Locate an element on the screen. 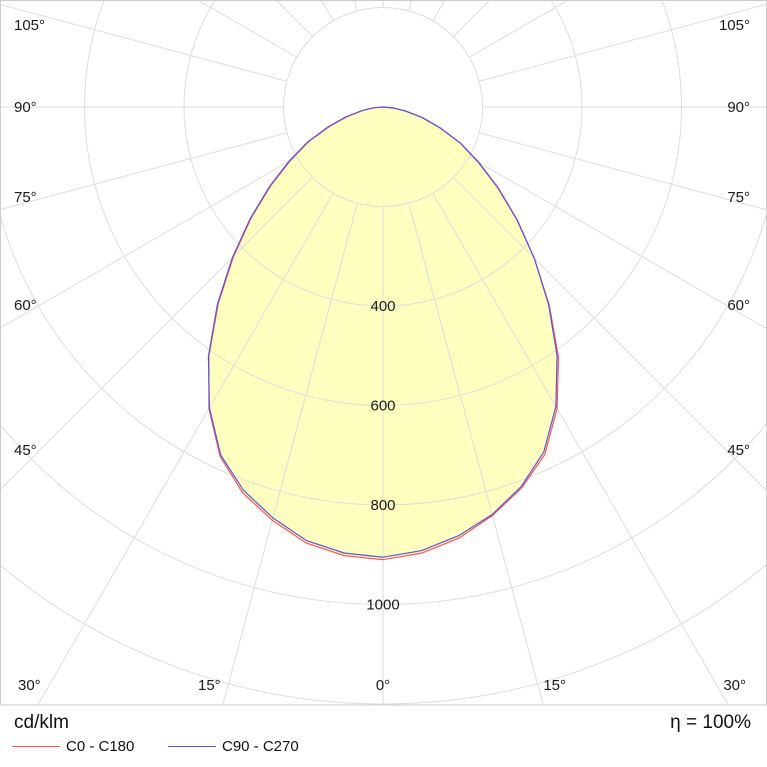 Image resolution: width=767 pixels, height=767 pixels. efficiency-label: η = 100% is located at coordinates (710, 722).